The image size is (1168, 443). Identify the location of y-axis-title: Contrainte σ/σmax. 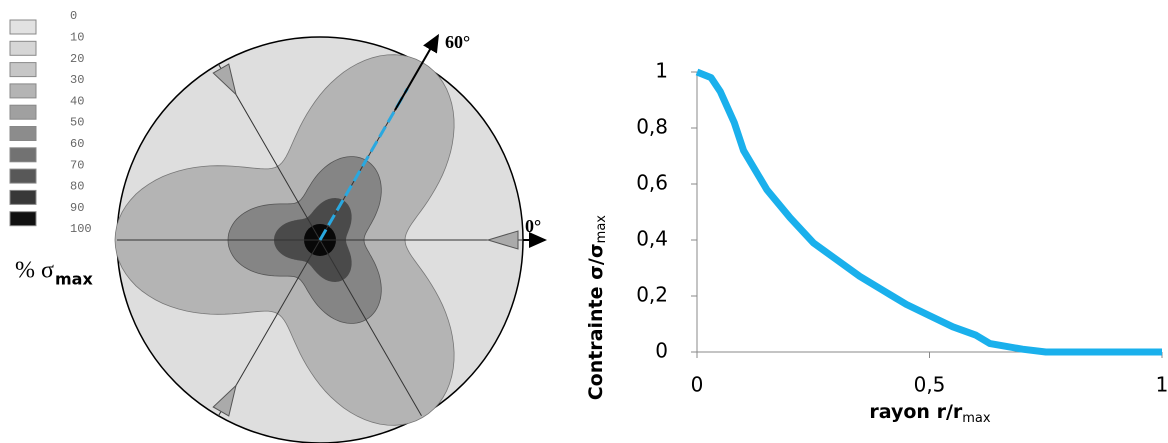
(597, 308).